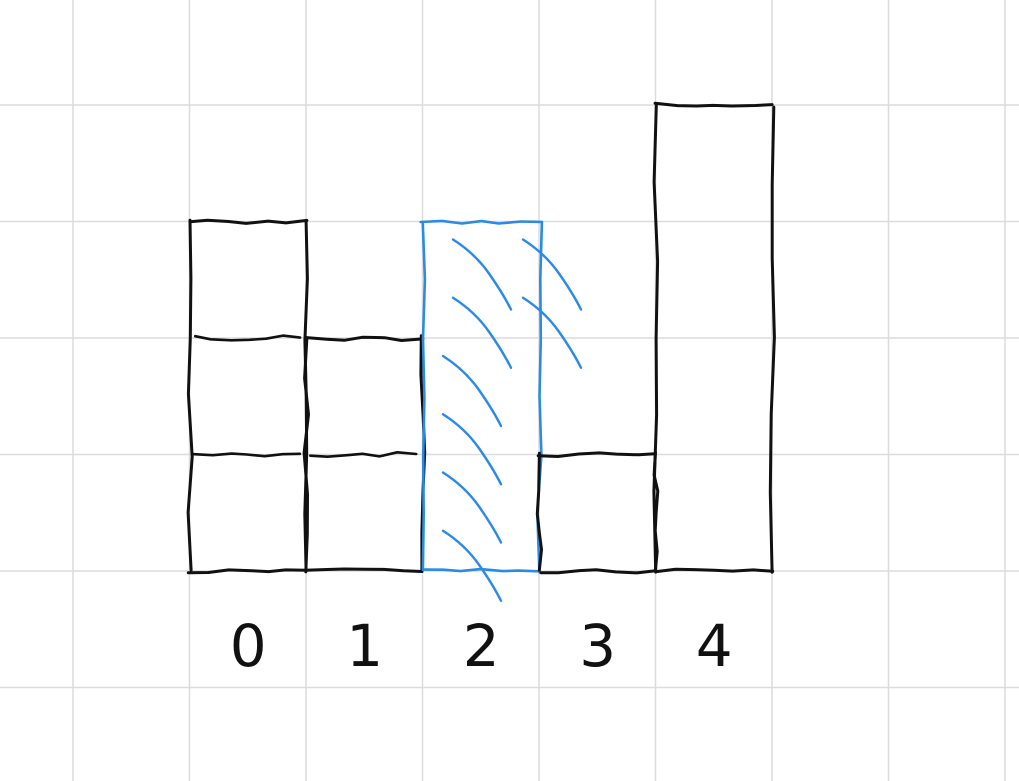  Describe the element at coordinates (248, 646) in the screenshot. I see `category-label-0: 0` at that location.